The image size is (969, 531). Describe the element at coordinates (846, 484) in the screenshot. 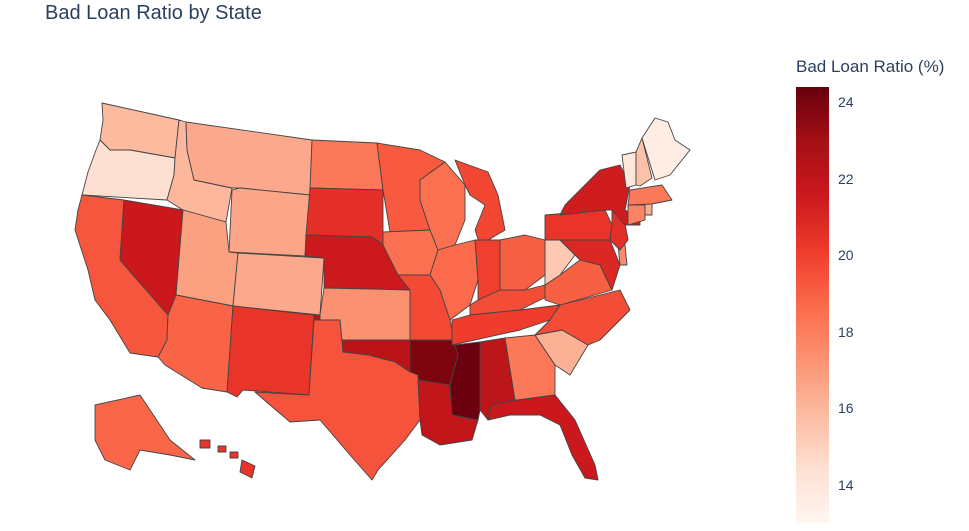

I see `colorbar-tick-label: 14` at that location.